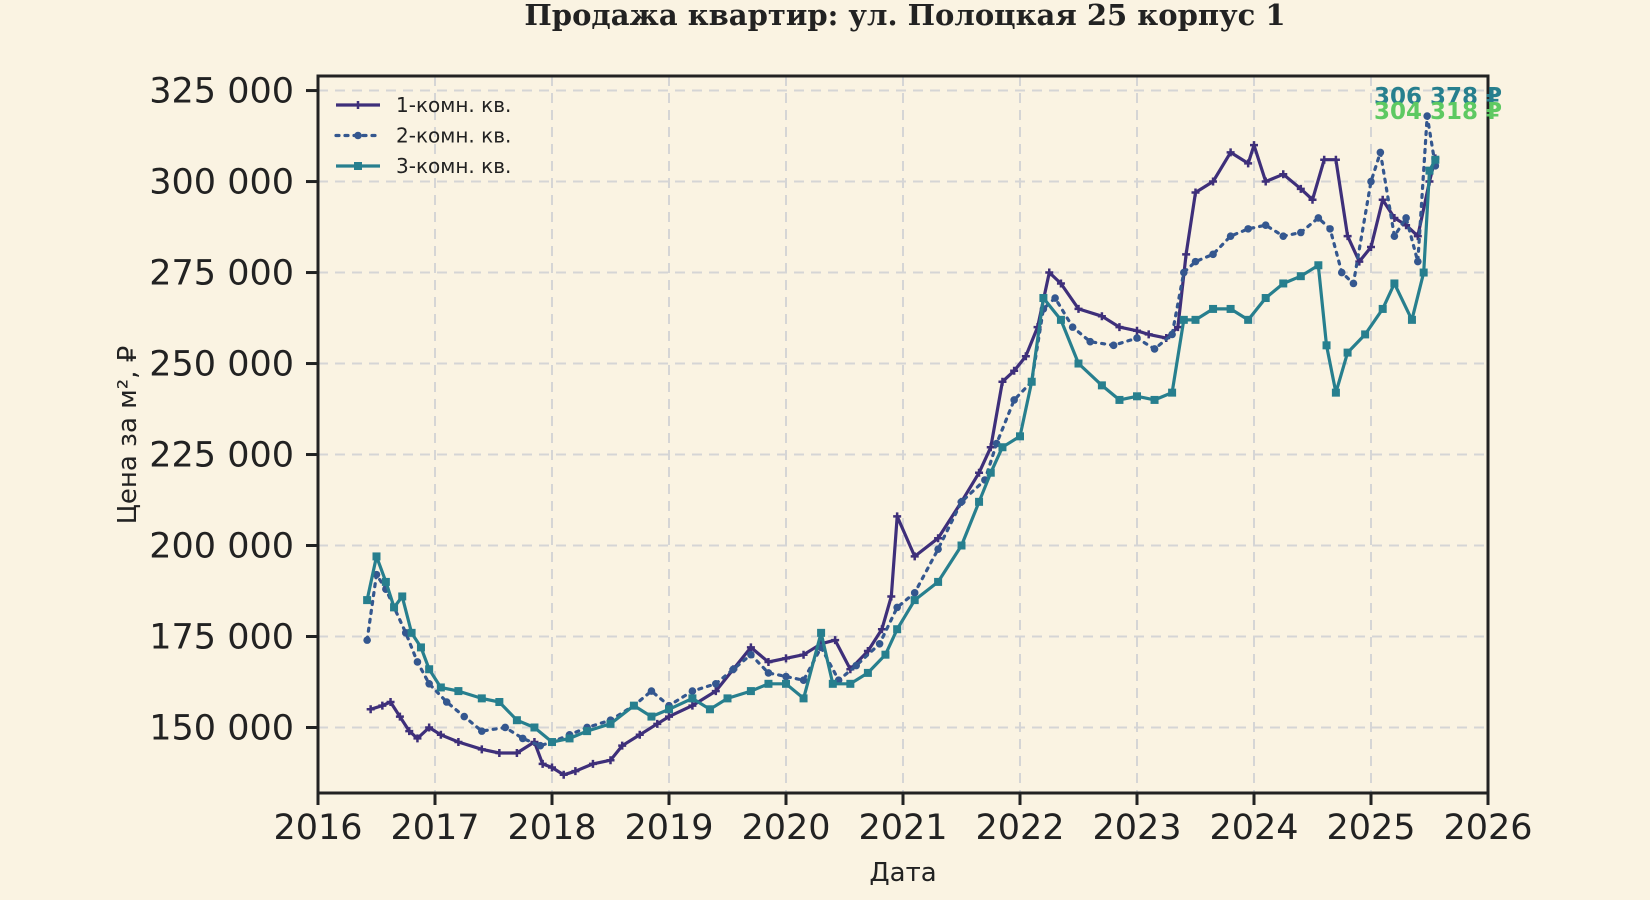 This screenshot has width=1650, height=900. Describe the element at coordinates (221, 92) in the screenshot. I see `y-tick-label: 325 000` at that location.